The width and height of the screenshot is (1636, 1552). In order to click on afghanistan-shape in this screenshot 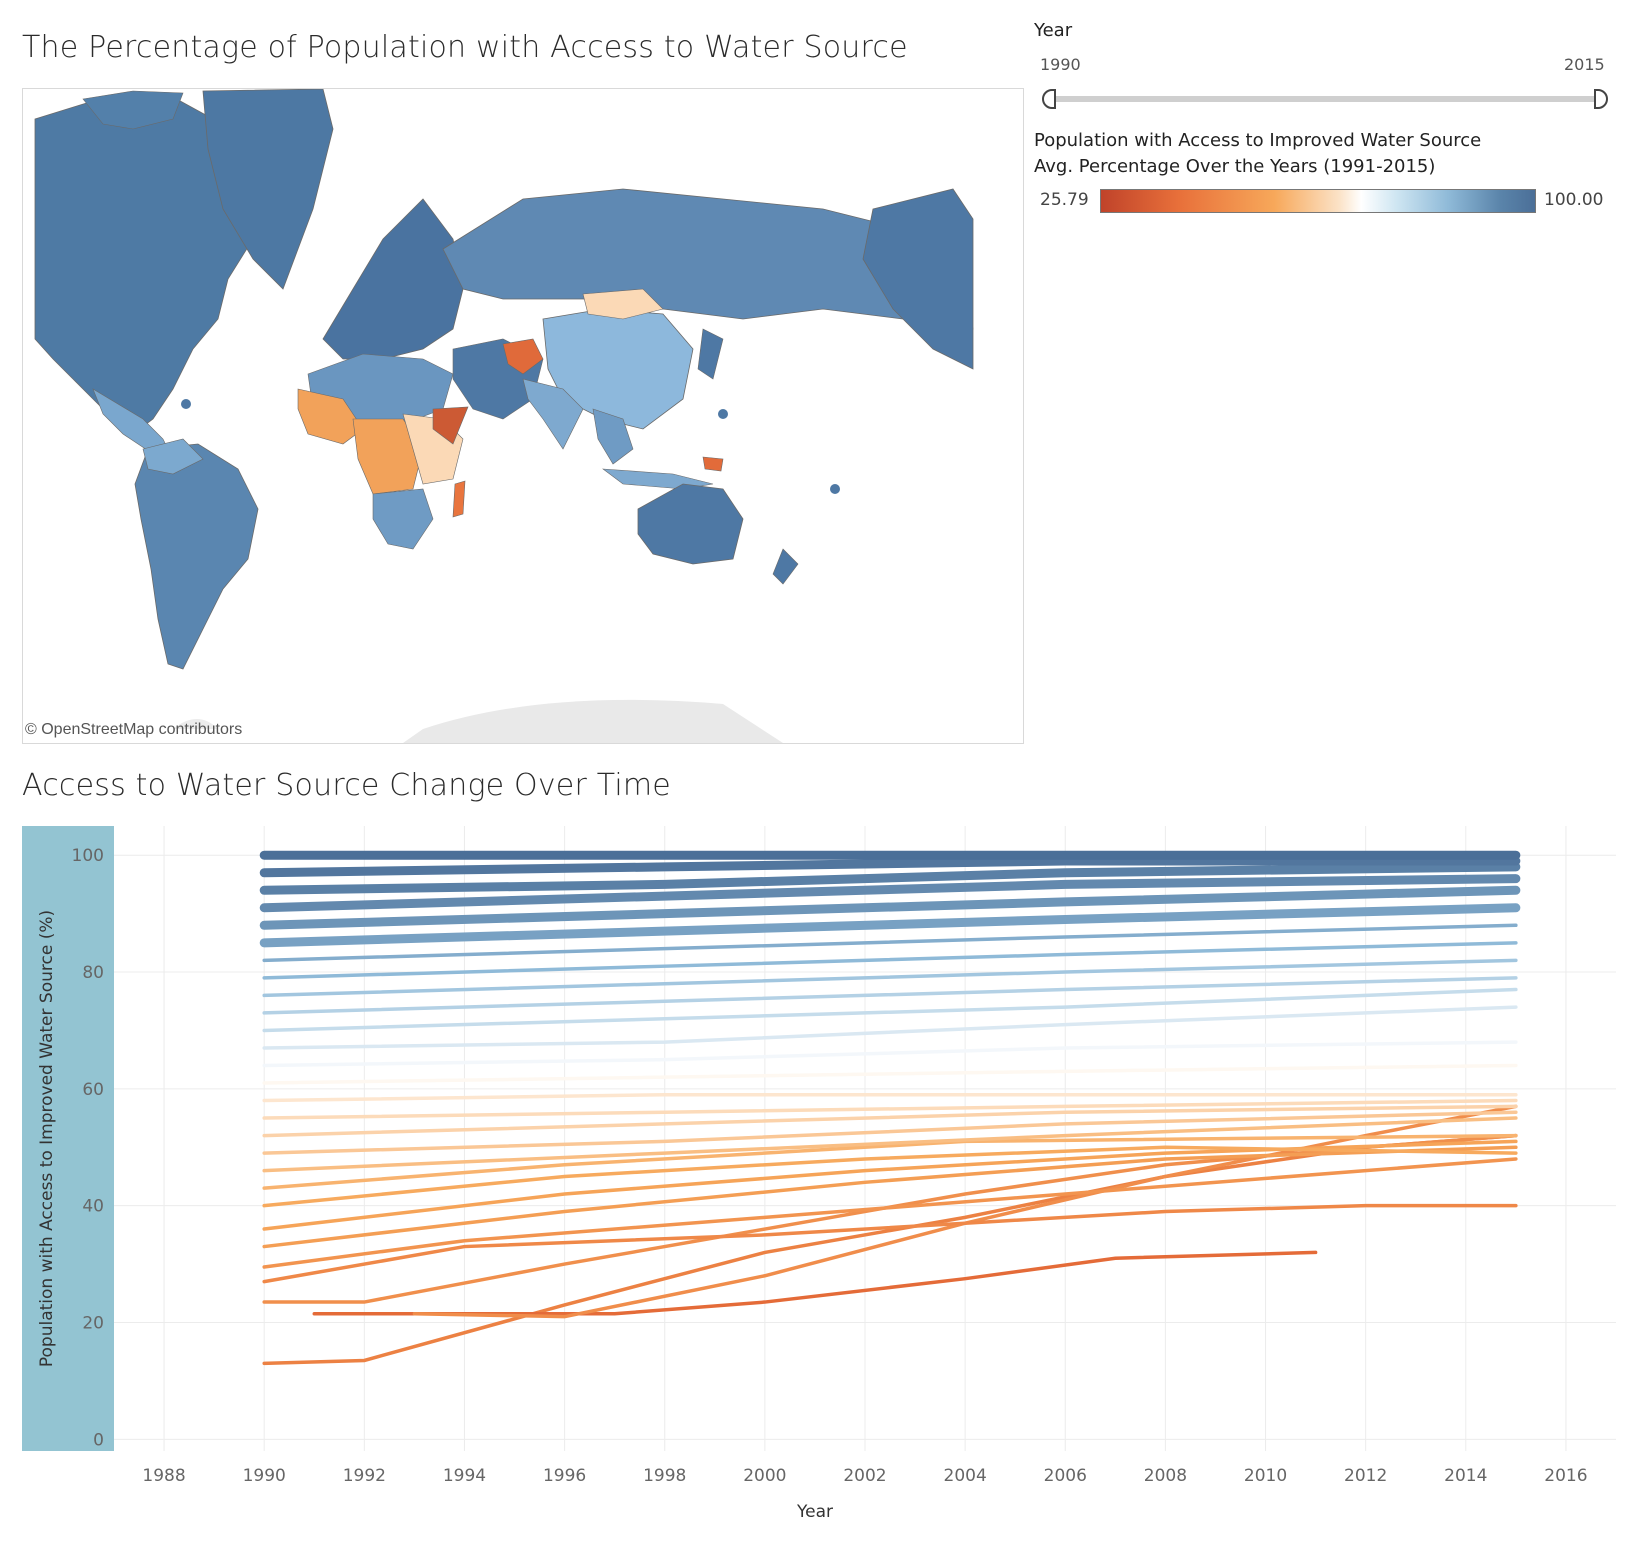, I will do `click(523, 356)`.